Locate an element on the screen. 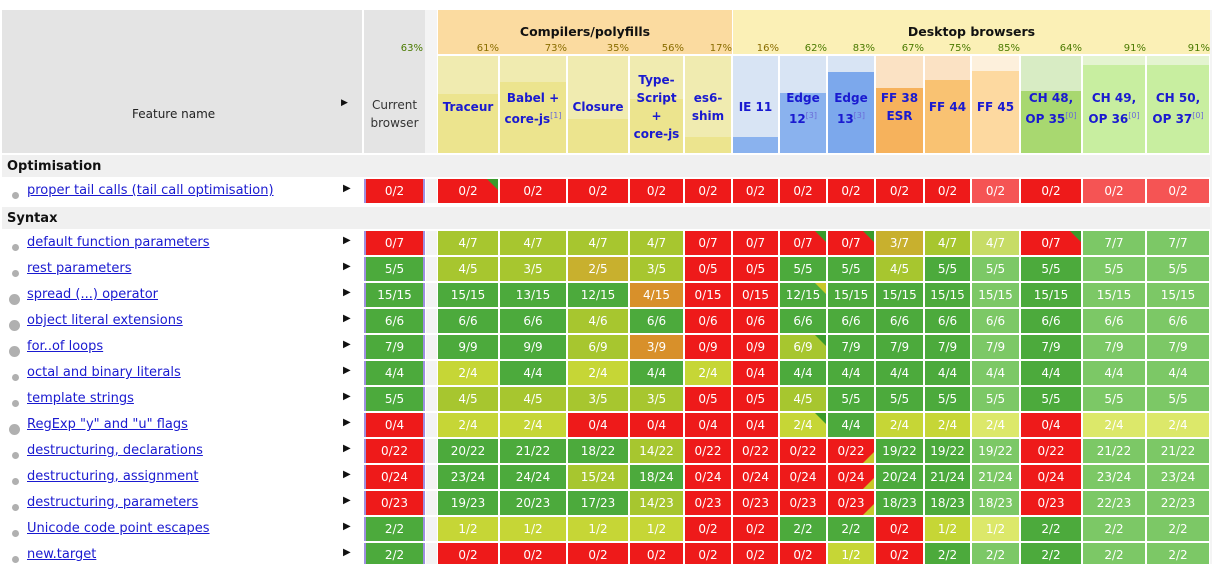 The image size is (1212, 564). header-gap is located at coordinates (431, 81).